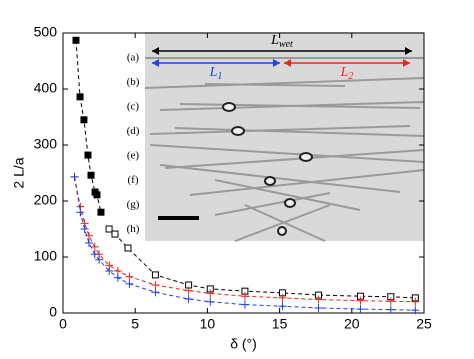 The height and width of the screenshot is (359, 474). What do you see at coordinates (133, 229) in the screenshot?
I see `panel-label: (h)` at bounding box center [133, 229].